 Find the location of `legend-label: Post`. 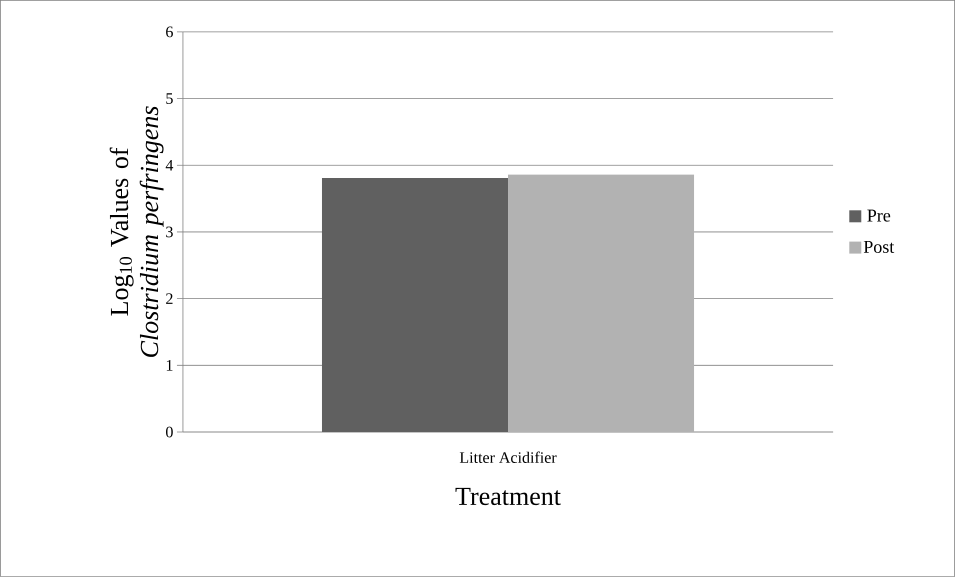

legend-label: Post is located at coordinates (879, 246).